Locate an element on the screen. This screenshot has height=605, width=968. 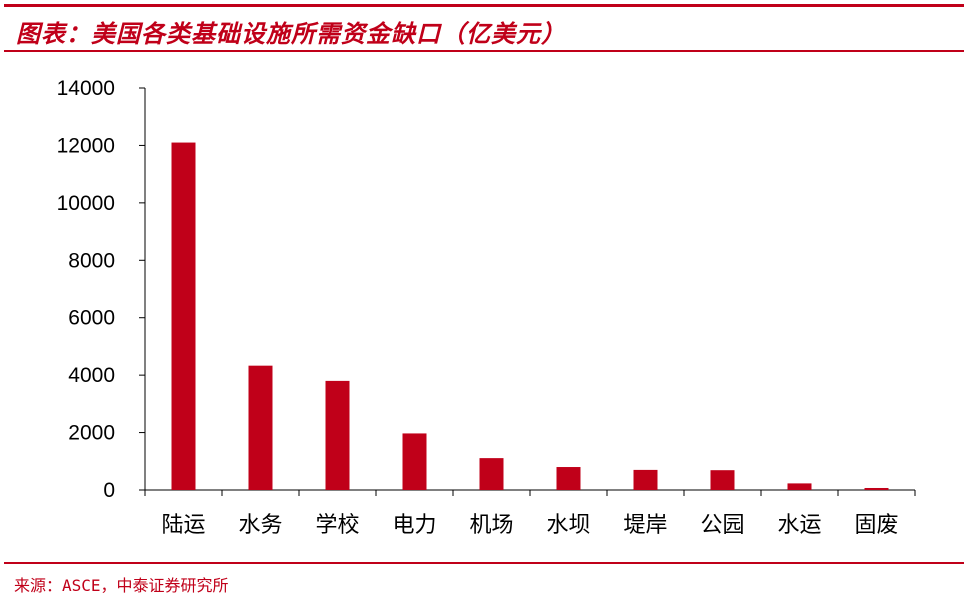
y-axis: 0 2000 4000 6000 8000 10000 12000 14000 is located at coordinates (101, 289).